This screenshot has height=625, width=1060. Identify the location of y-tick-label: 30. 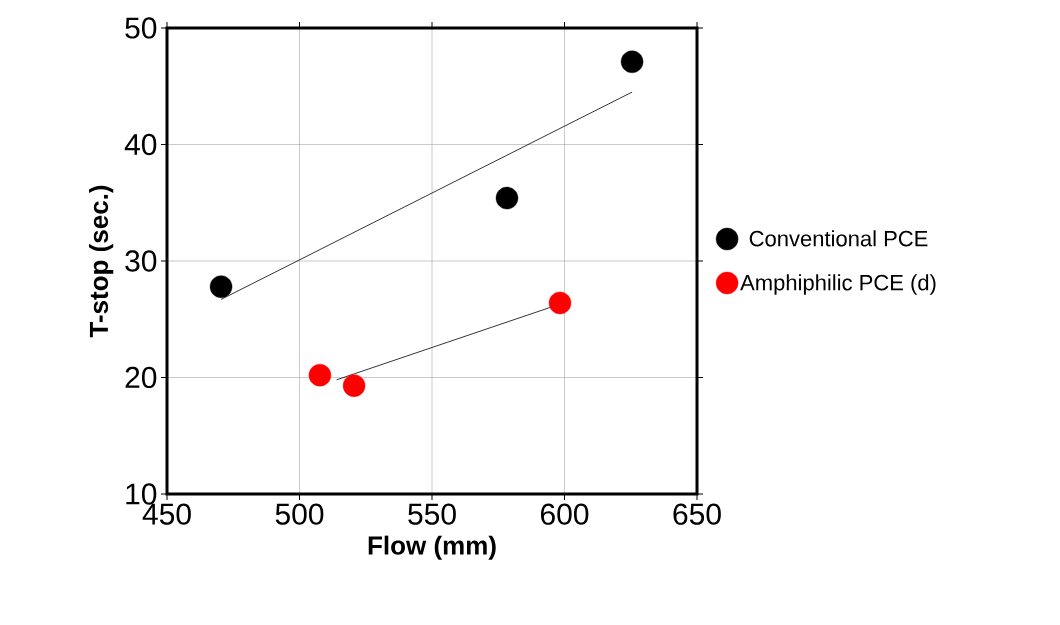
(141, 261).